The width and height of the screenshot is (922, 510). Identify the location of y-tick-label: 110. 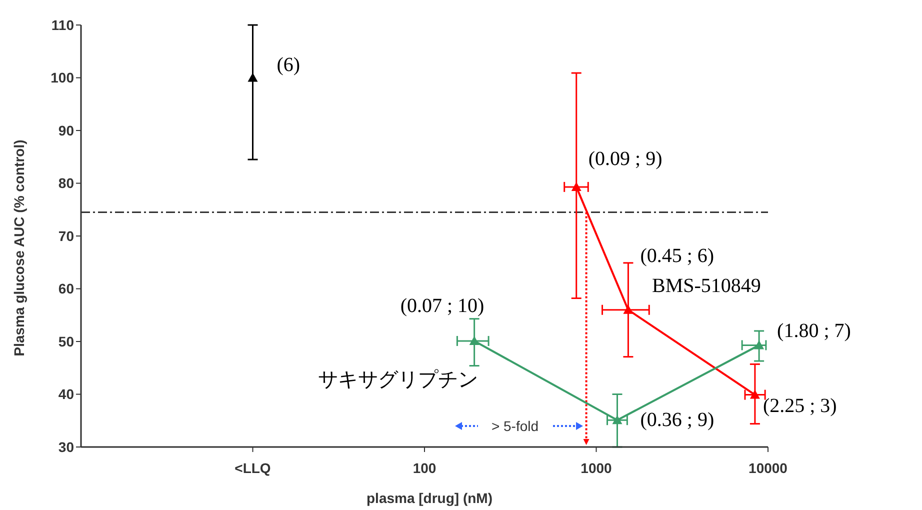
(62, 24).